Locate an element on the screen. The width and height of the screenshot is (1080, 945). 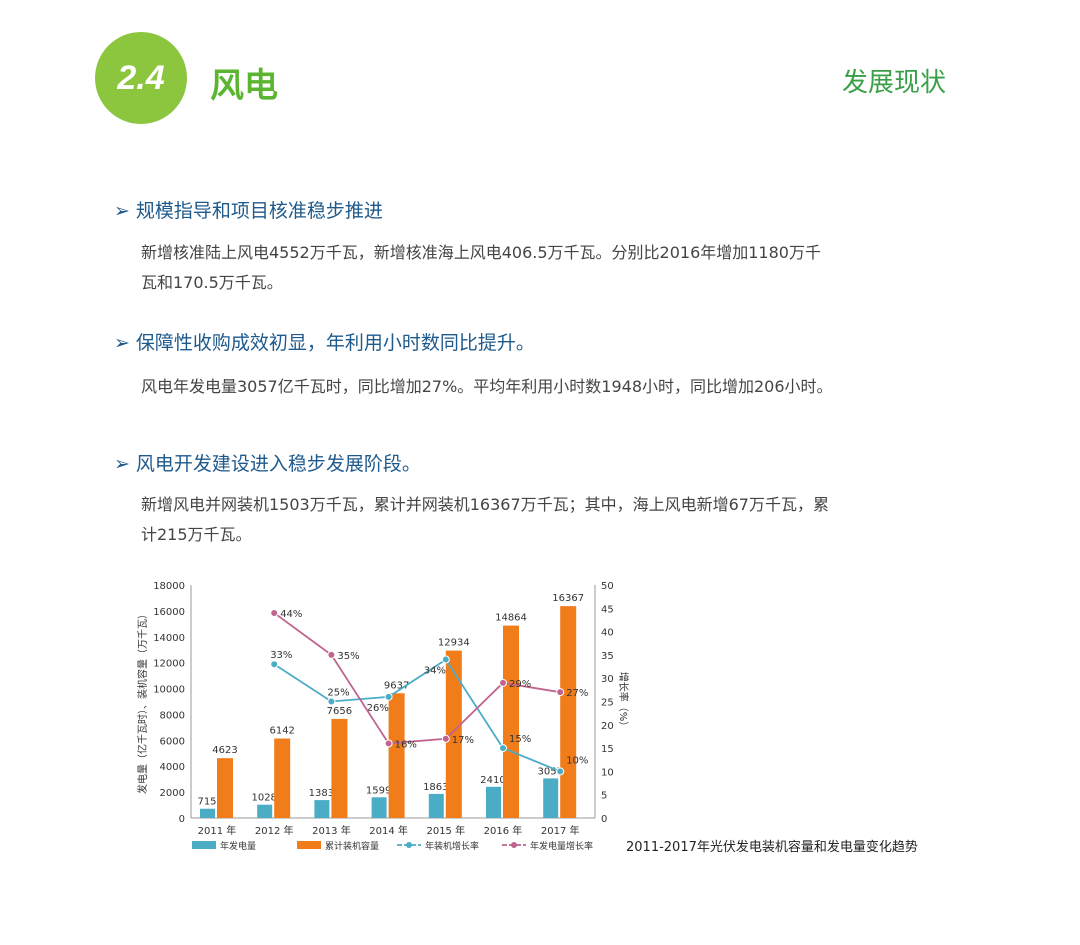
legend-label: 累计装机容量 is located at coordinates (352, 846).